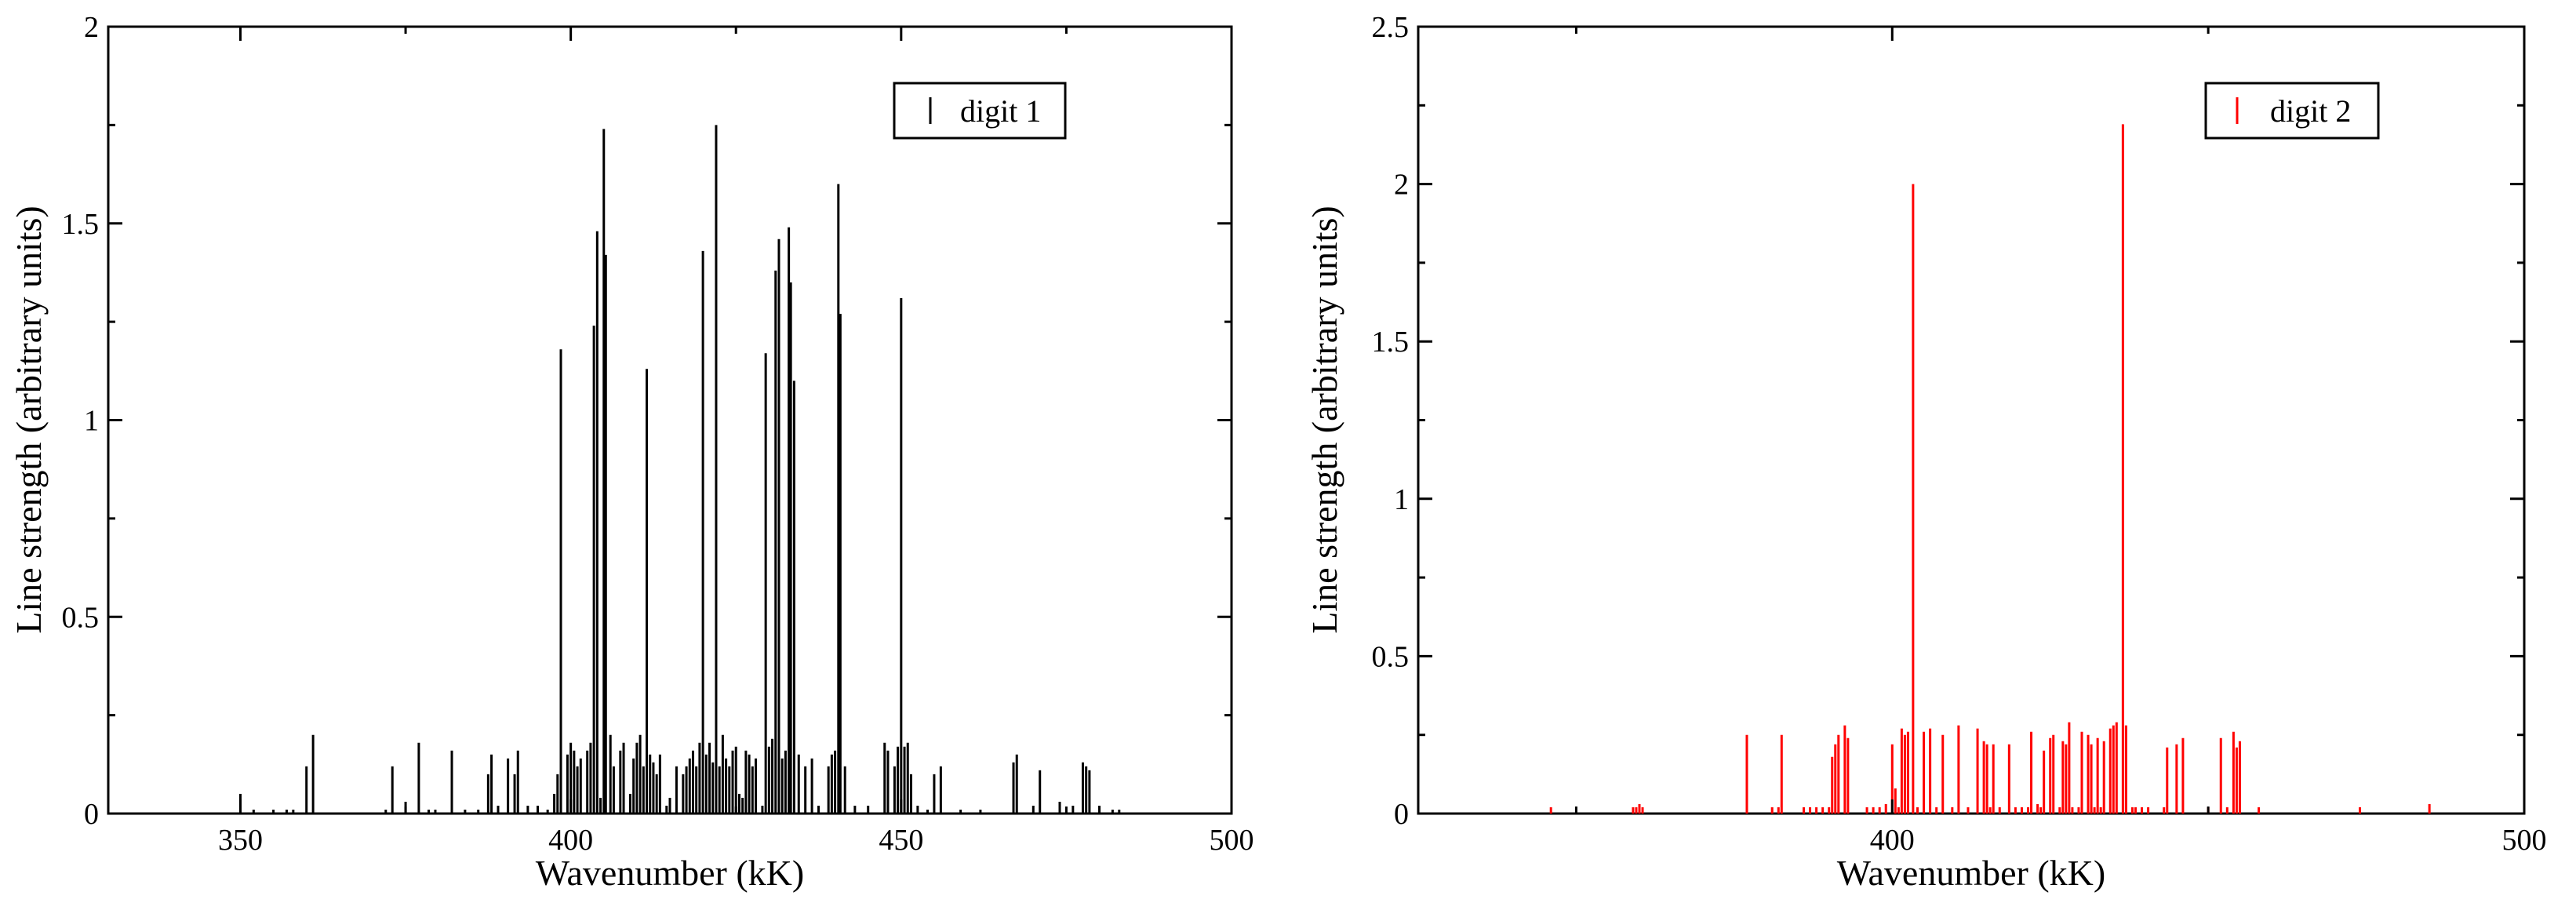 The width and height of the screenshot is (2576, 903). What do you see at coordinates (1391, 27) in the screenshot?
I see `y-tick-label: 2.5` at bounding box center [1391, 27].